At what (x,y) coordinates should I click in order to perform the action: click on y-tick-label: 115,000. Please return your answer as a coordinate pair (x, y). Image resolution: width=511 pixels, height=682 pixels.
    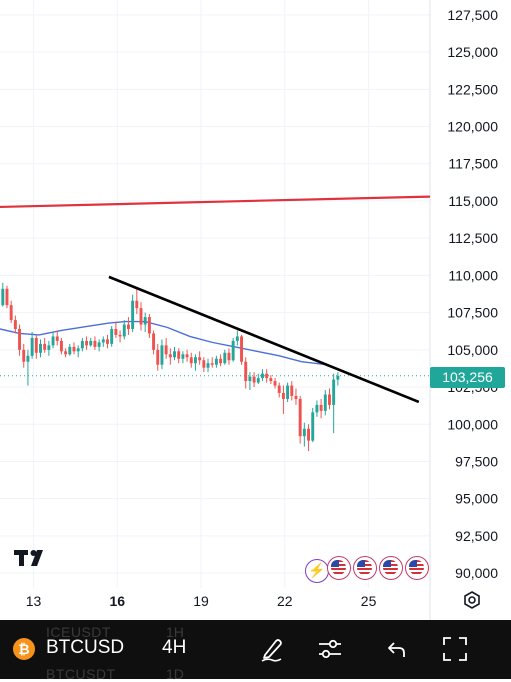
    Looking at the image, I should click on (473, 201).